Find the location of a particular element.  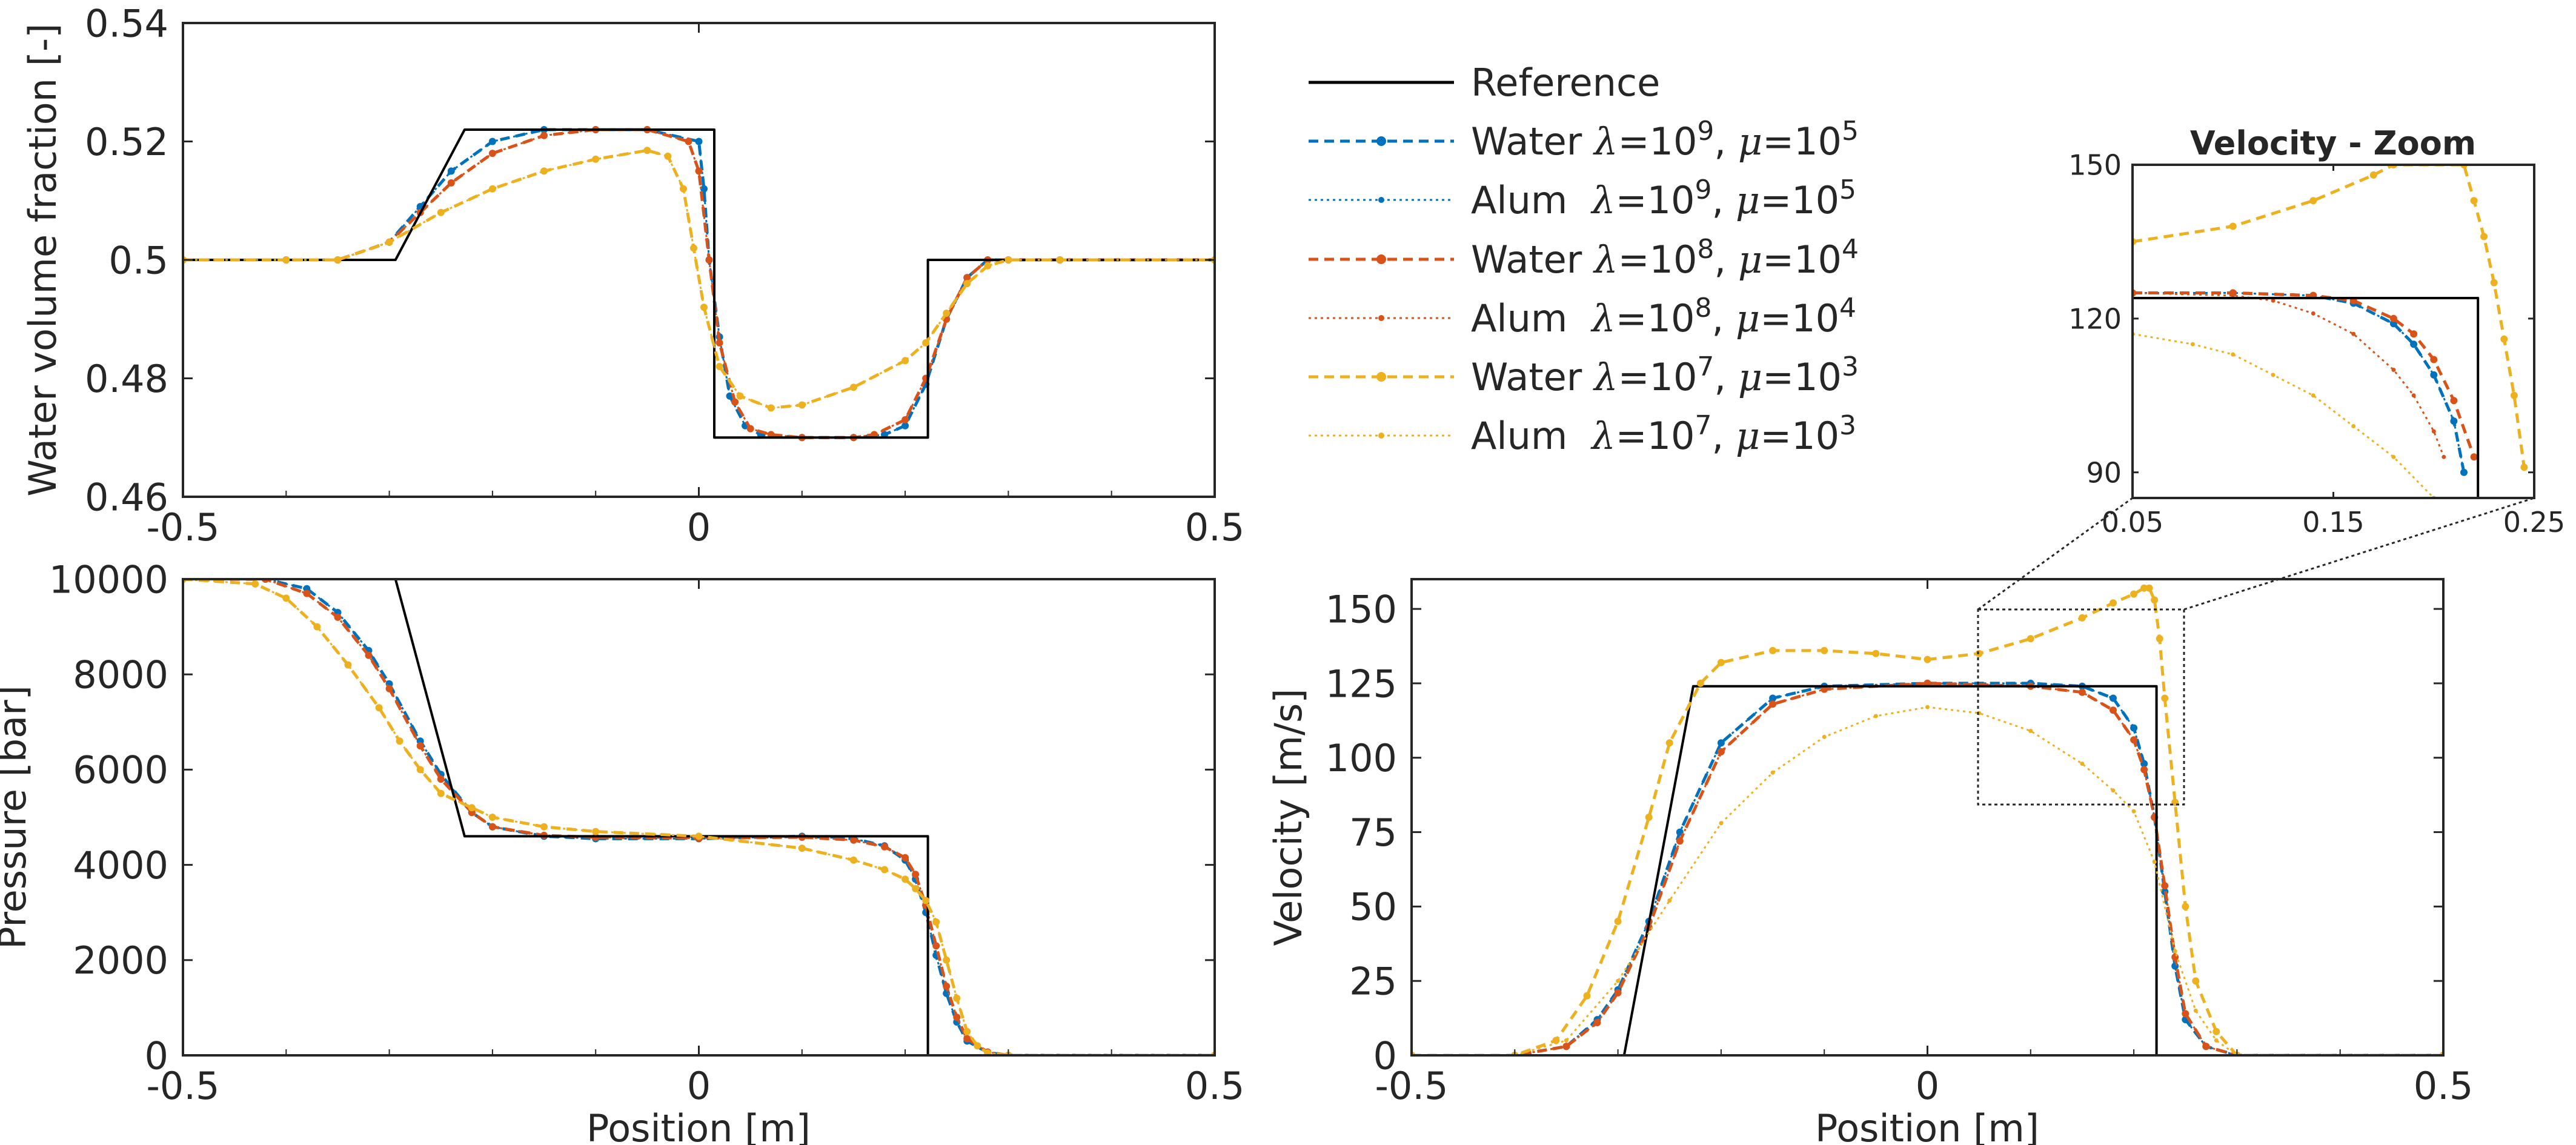

zoom-plot-area is located at coordinates (2333, 331).